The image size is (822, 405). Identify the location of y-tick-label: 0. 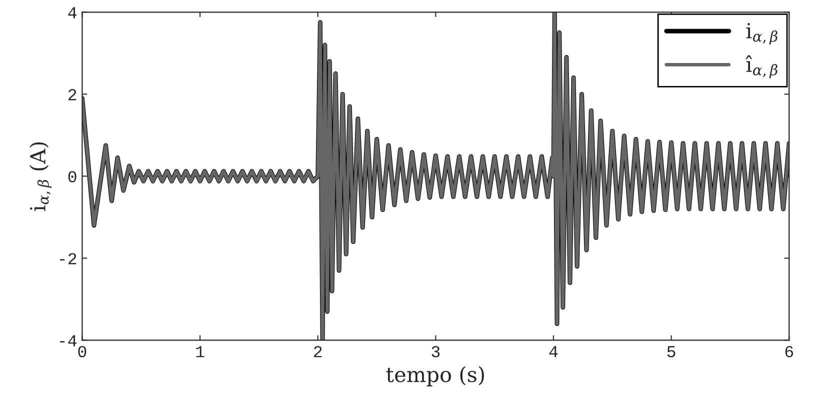
(72, 176).